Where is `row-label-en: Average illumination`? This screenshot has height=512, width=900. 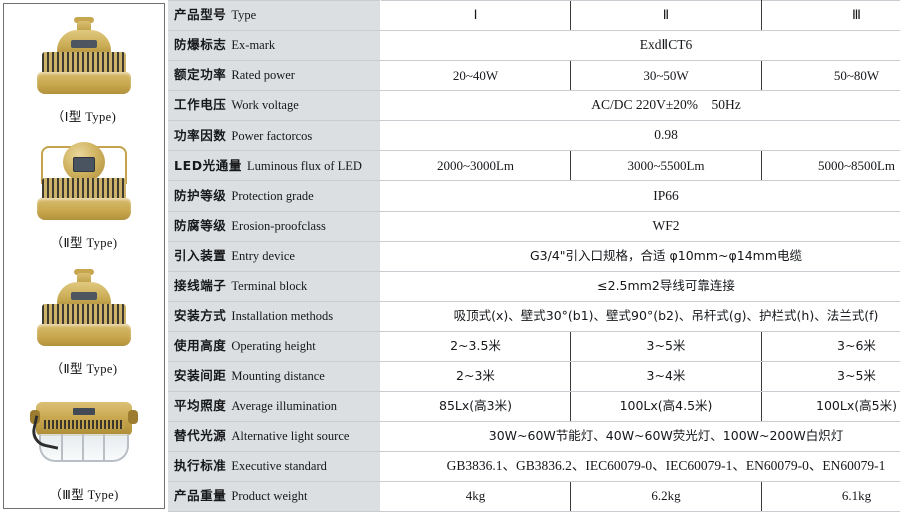
row-label-en: Average illumination is located at coordinates (284, 405).